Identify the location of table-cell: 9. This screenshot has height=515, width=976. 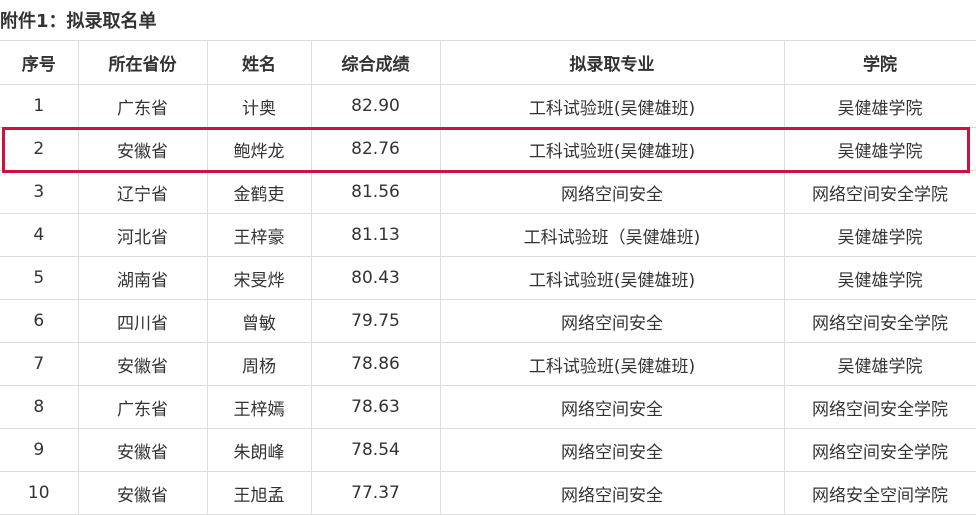
(39, 450).